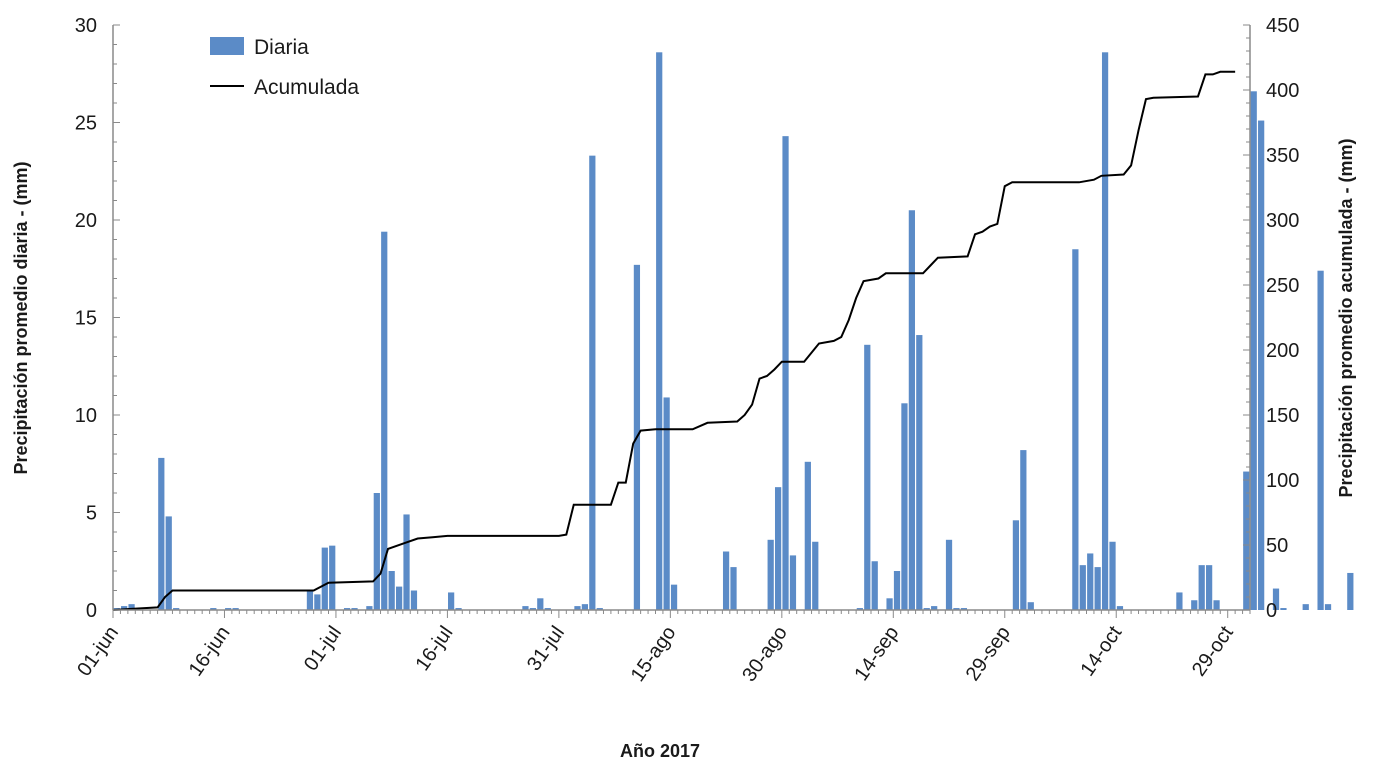  Describe the element at coordinates (876, 653) in the screenshot. I see `x-tick-label: 14-sep` at that location.